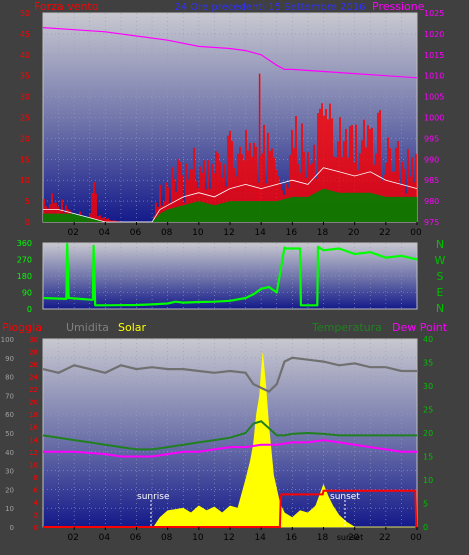  I want to click on wind-axis-label: 45, so click(25, 34).